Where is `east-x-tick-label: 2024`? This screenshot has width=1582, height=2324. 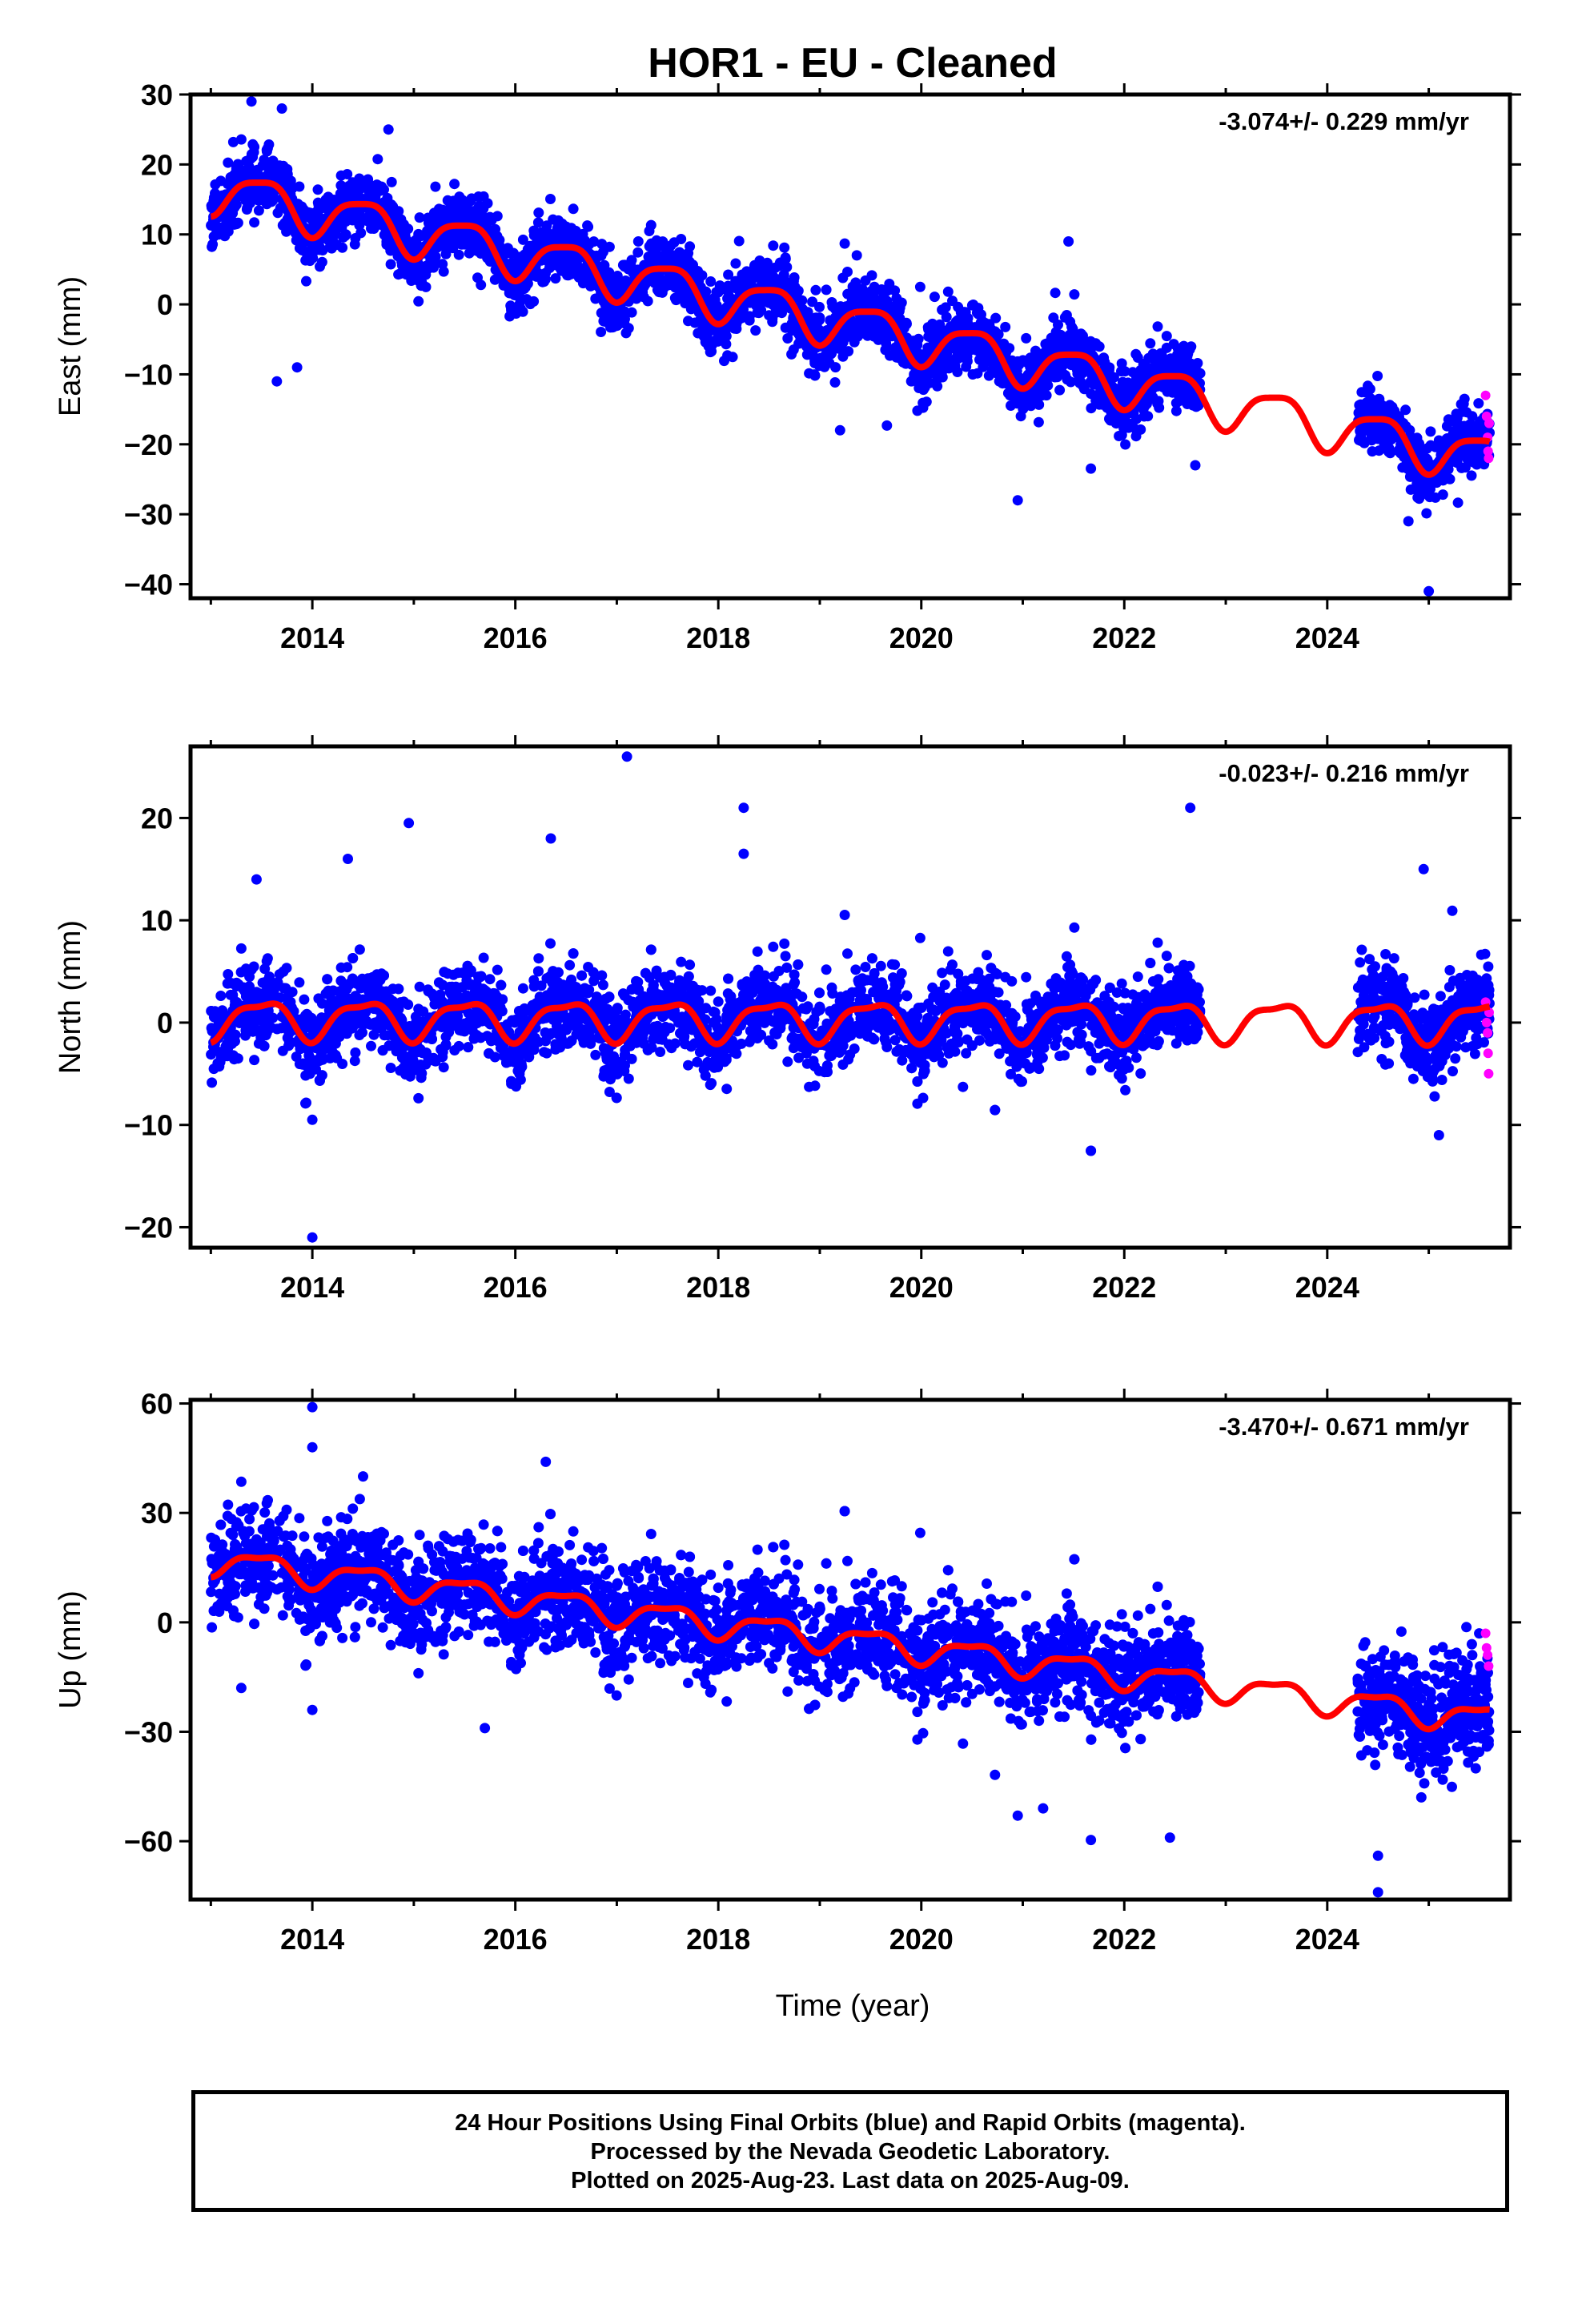 east-x-tick-label: 2024 is located at coordinates (1327, 637).